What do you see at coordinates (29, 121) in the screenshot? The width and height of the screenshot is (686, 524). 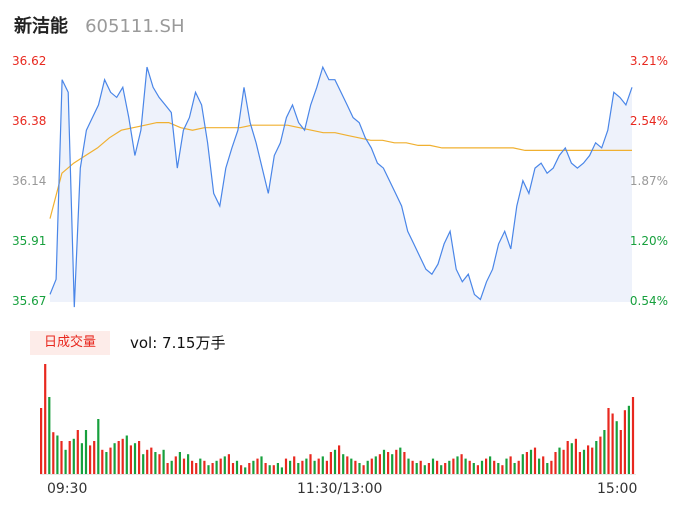 I see `price-tick-2: 36.38` at bounding box center [29, 121].